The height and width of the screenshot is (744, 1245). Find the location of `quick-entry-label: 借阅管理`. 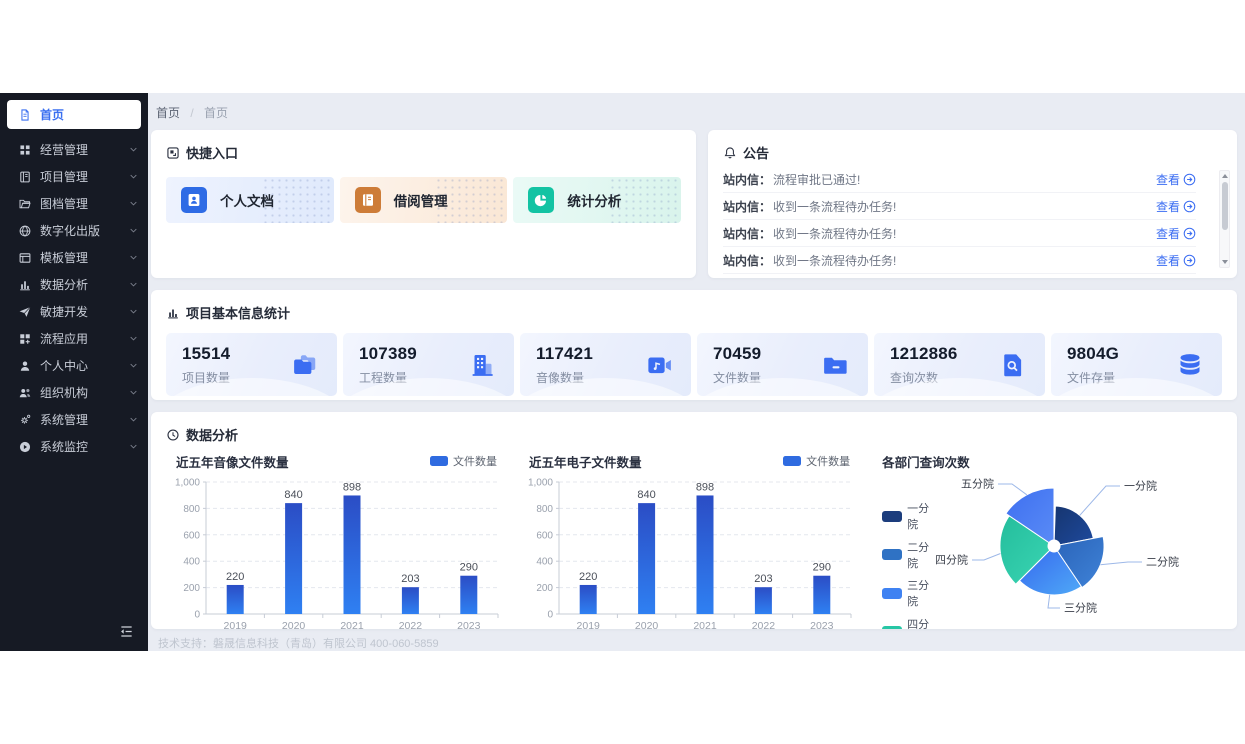

quick-entry-label: 借阅管理 is located at coordinates (420, 201).